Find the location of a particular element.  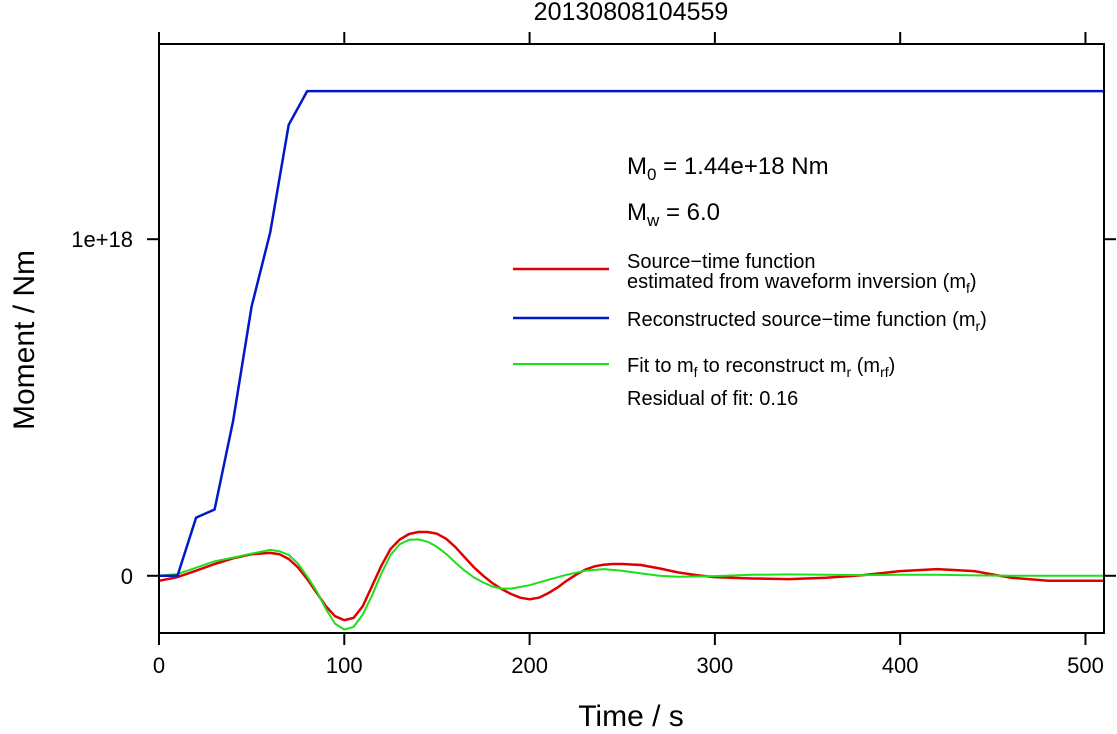

series-line-mrf is located at coordinates (631, 584).